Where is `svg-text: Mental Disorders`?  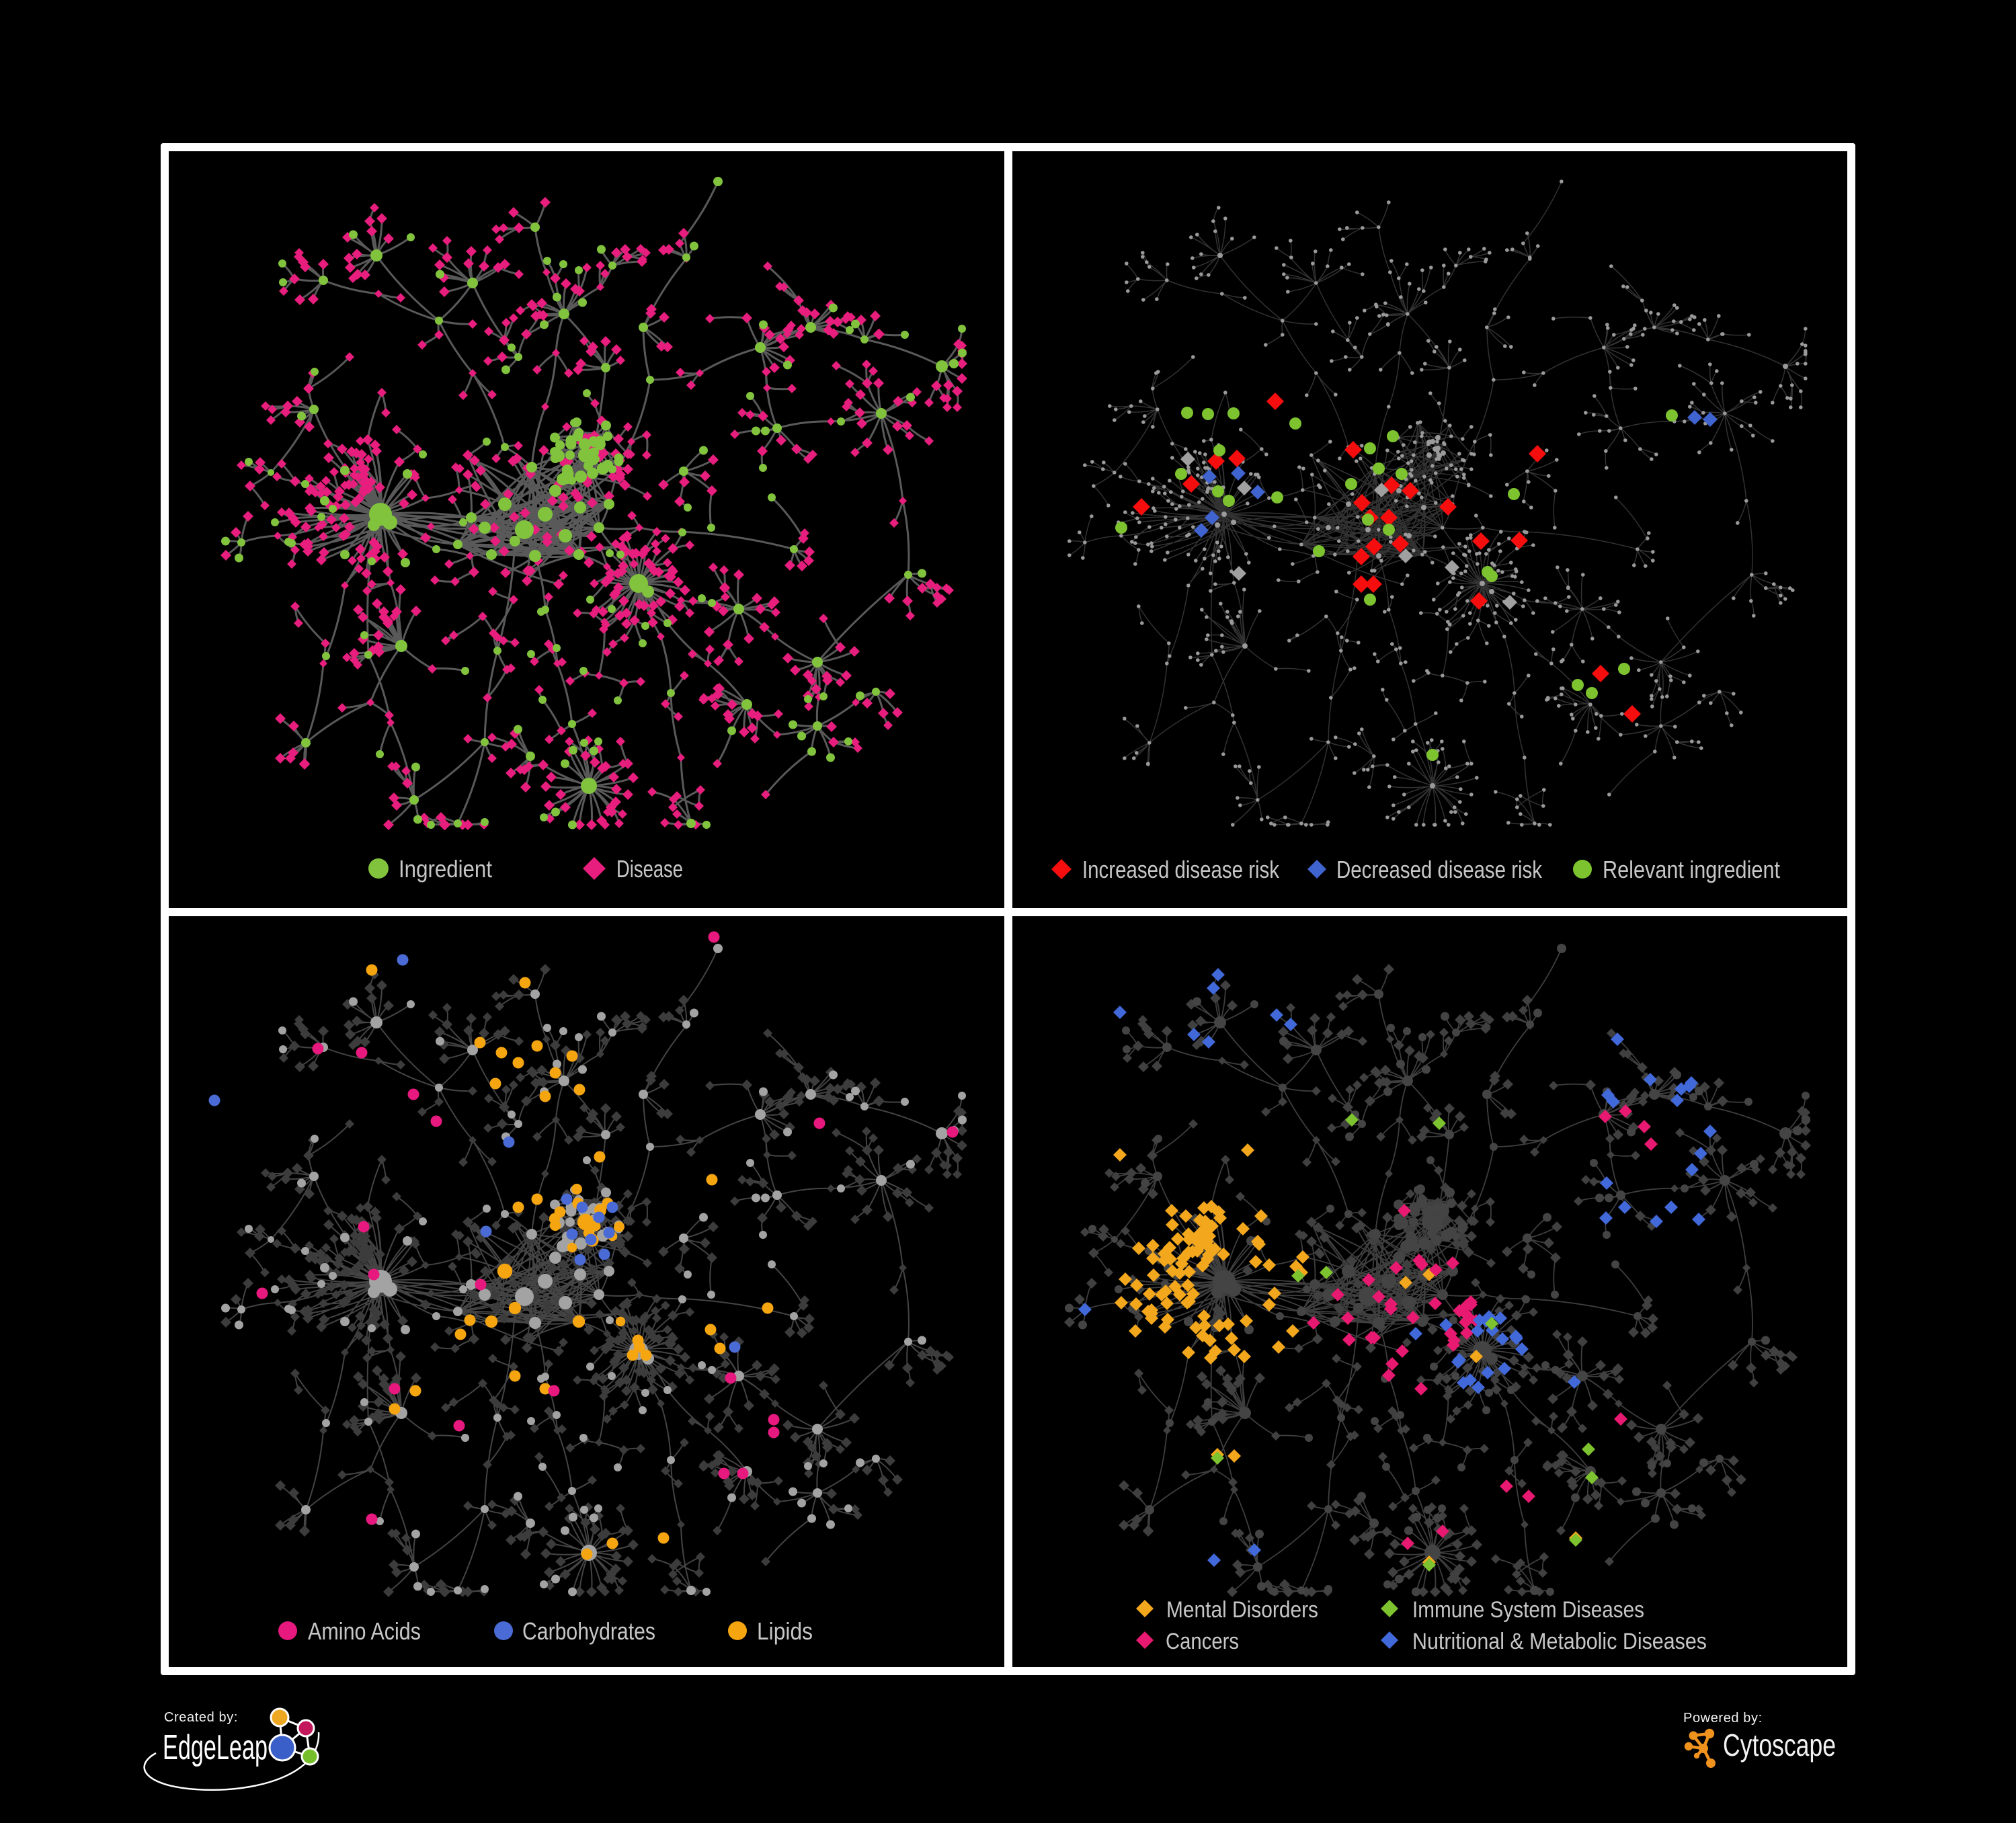 svg-text: Mental Disorders is located at coordinates (1242, 1610).